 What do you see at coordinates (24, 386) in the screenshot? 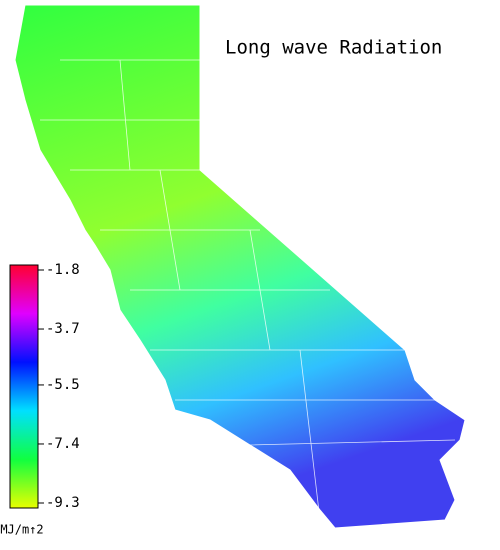
I see `colorbar` at bounding box center [24, 386].